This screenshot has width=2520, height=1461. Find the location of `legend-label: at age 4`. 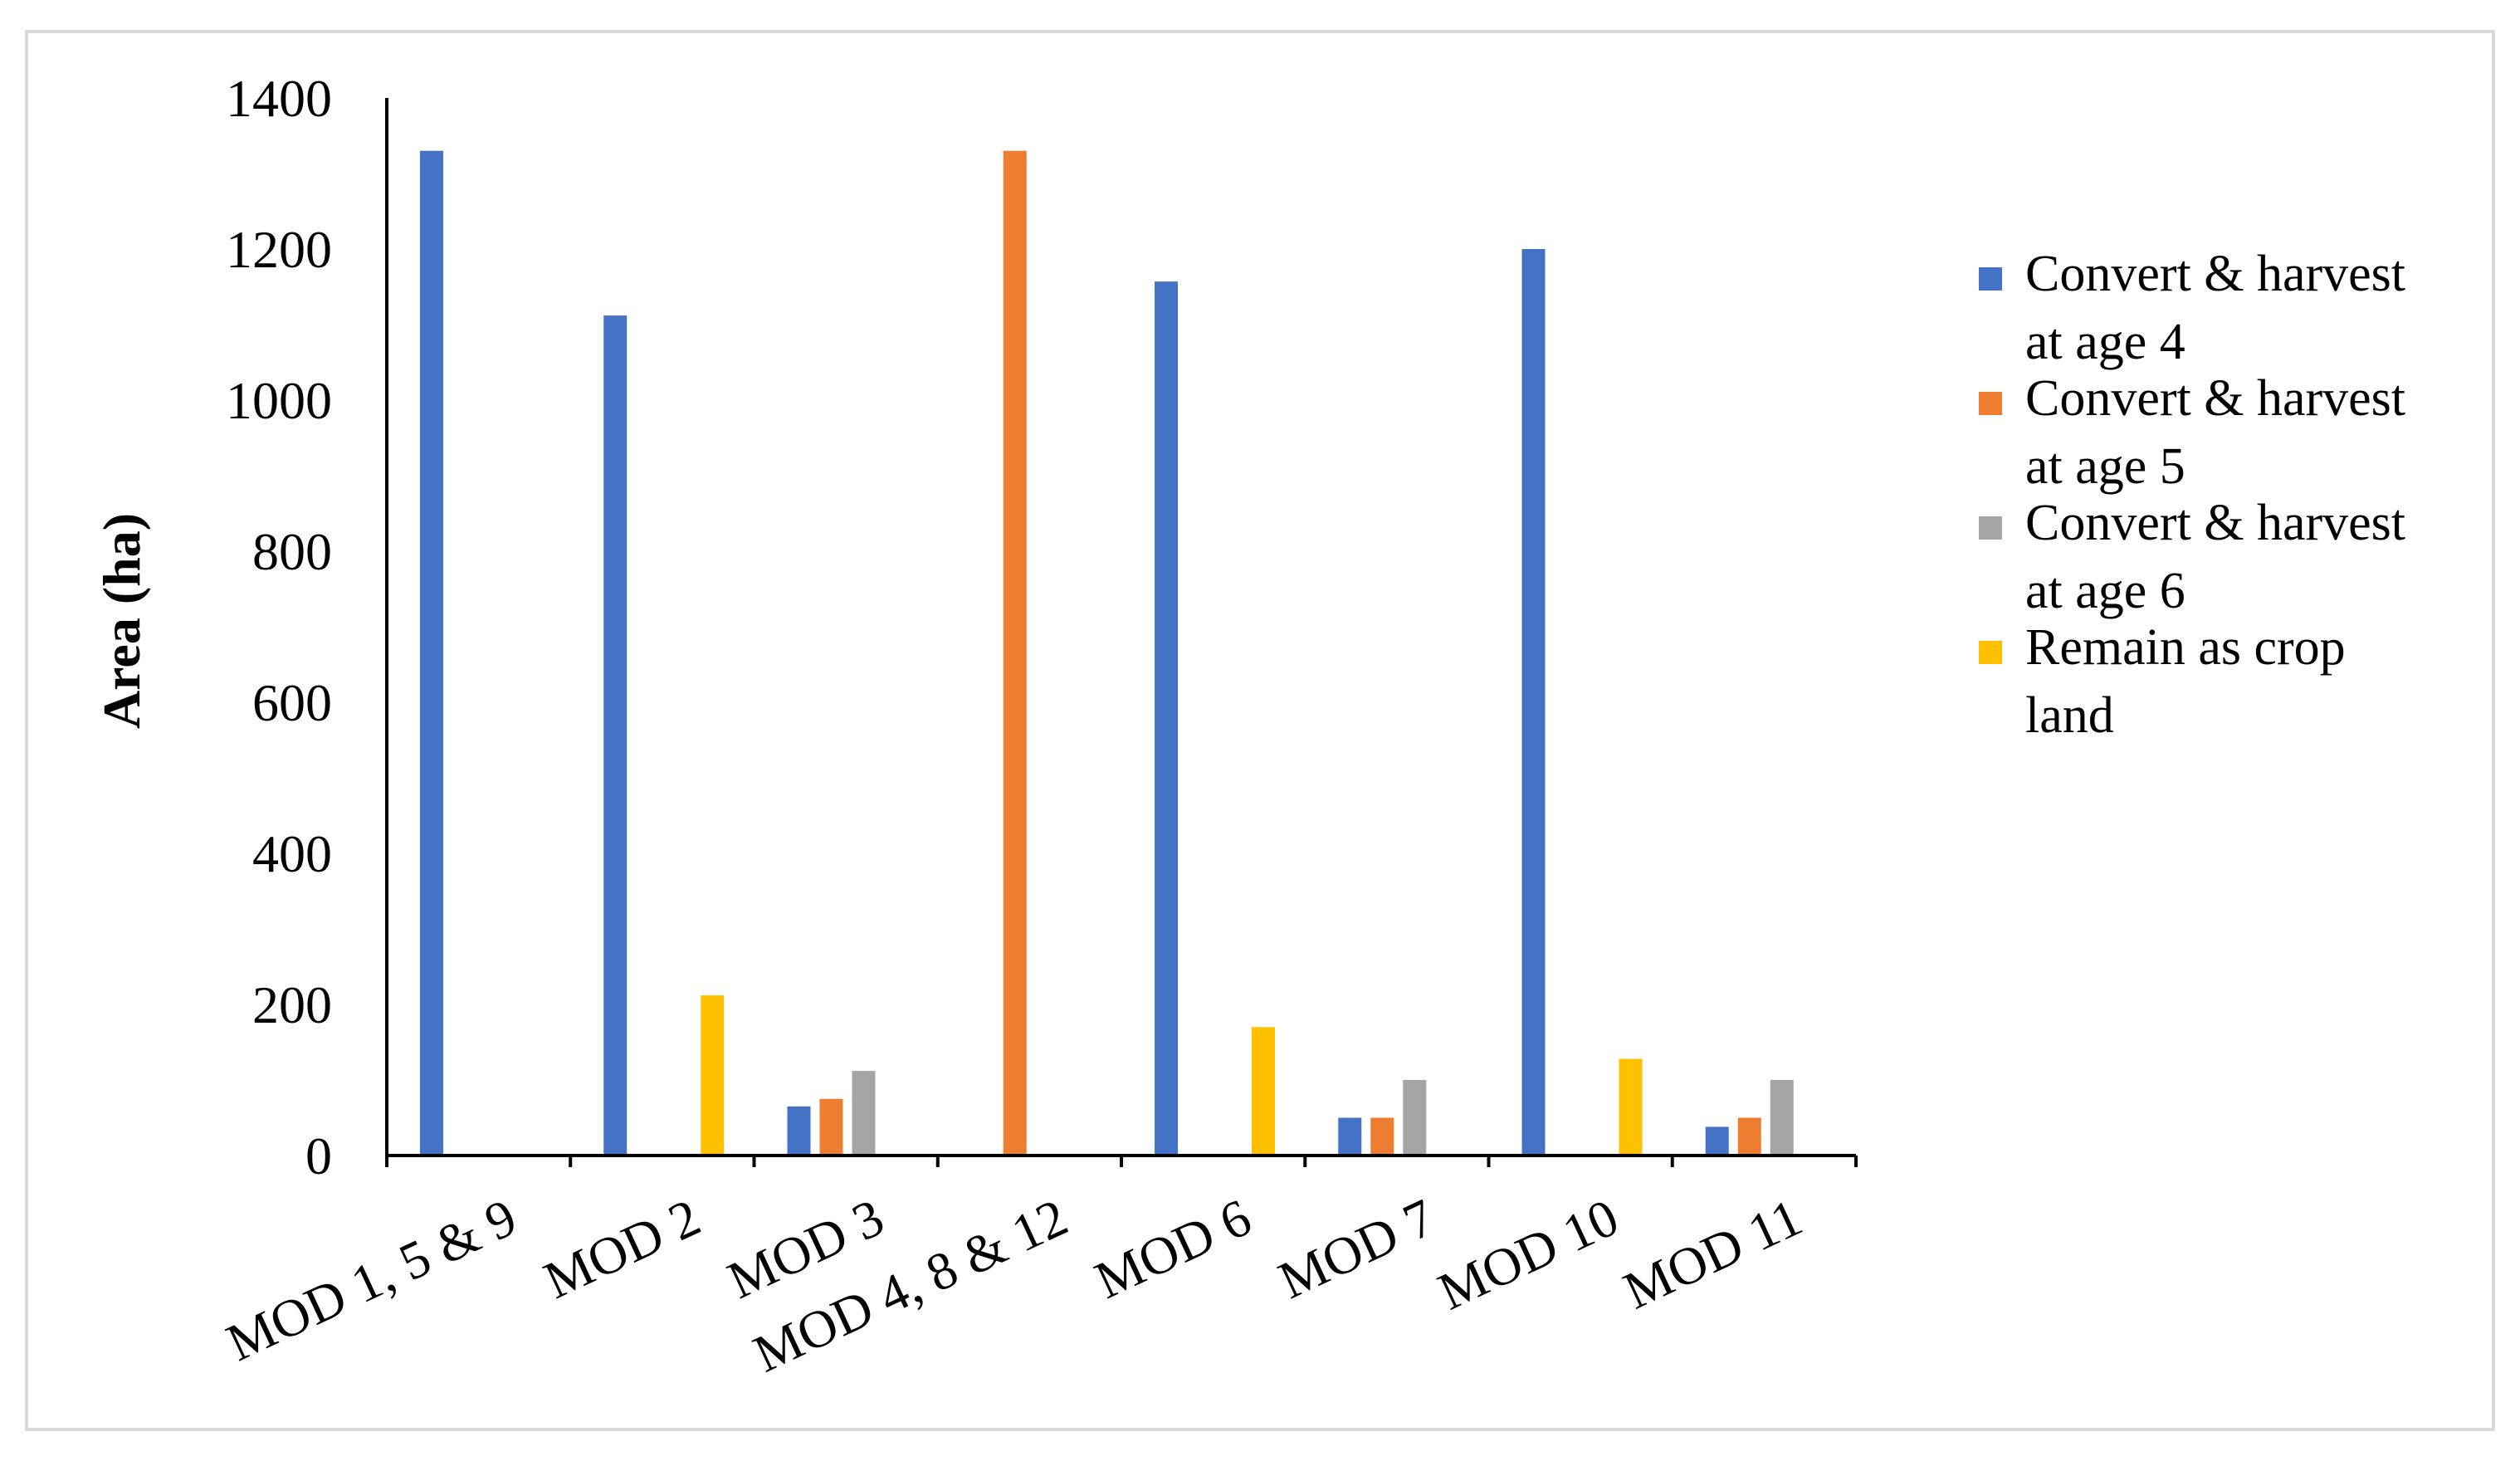

legend-label: at age 4 is located at coordinates (2105, 342).